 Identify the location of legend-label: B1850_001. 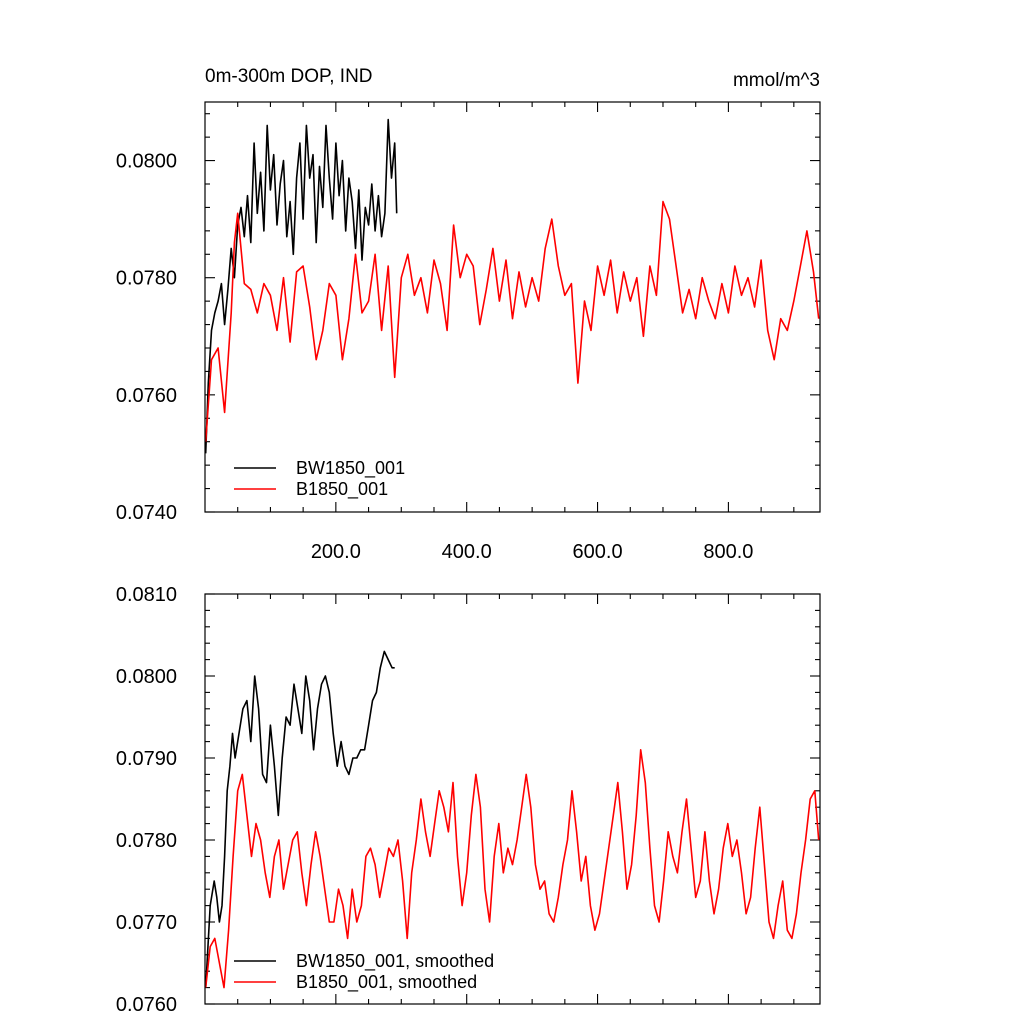
(342, 489).